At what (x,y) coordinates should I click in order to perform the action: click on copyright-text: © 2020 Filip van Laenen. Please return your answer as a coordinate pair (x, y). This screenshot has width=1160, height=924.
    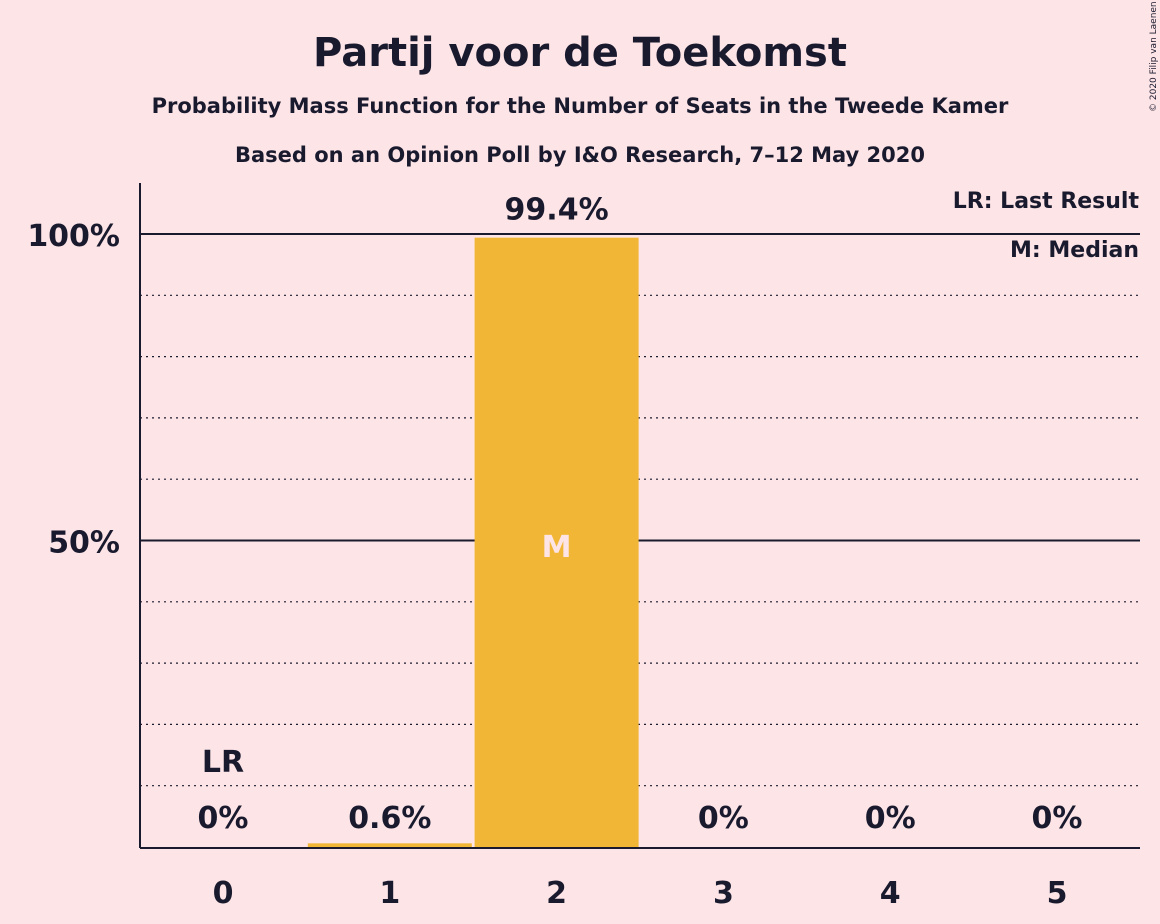
    Looking at the image, I should click on (1154, 56).